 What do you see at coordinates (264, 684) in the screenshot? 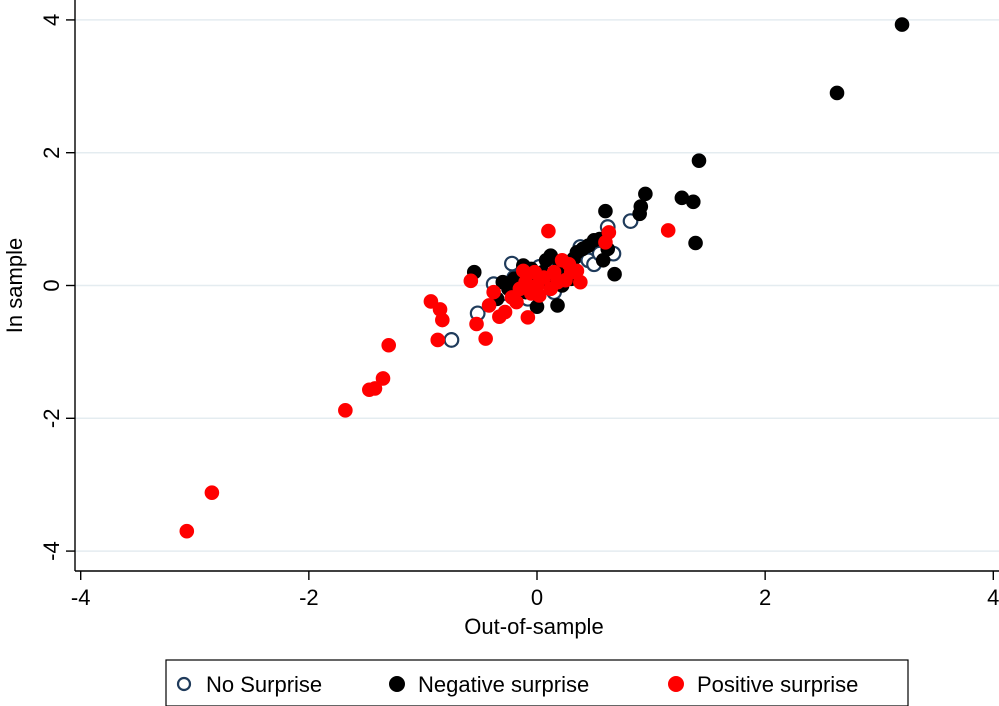
I see `legend-label-no-surprise: No Surprise` at bounding box center [264, 684].